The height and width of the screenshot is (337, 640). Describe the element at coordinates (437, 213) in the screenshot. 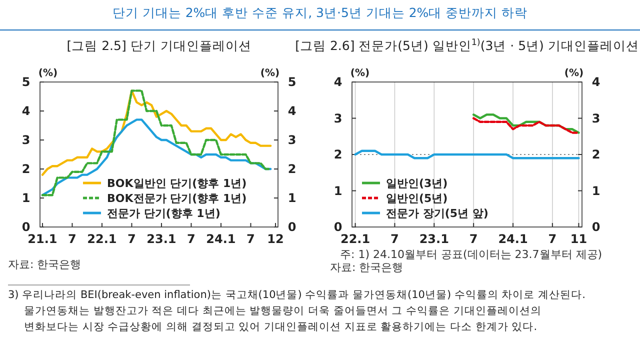

I see `legend-label: 전문가 장기(5년 앞)` at that location.